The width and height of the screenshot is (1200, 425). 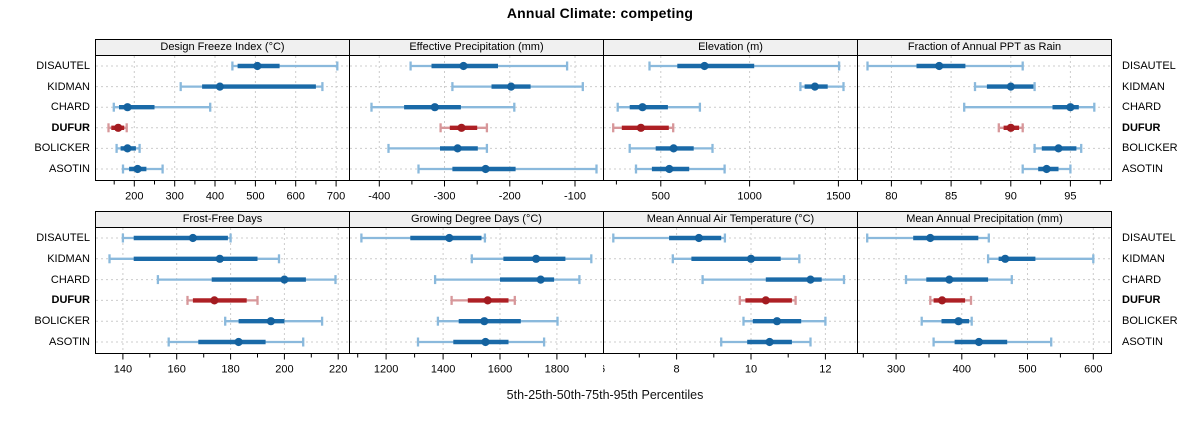 I want to click on svg-text: 160, so click(x=177, y=370).